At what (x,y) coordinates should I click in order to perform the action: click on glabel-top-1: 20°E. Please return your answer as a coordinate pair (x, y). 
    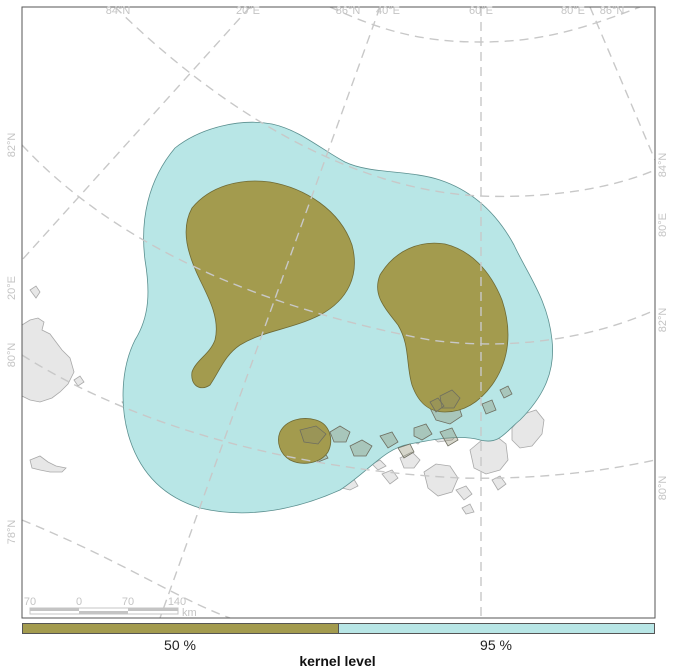
    Looking at the image, I should click on (248, 11).